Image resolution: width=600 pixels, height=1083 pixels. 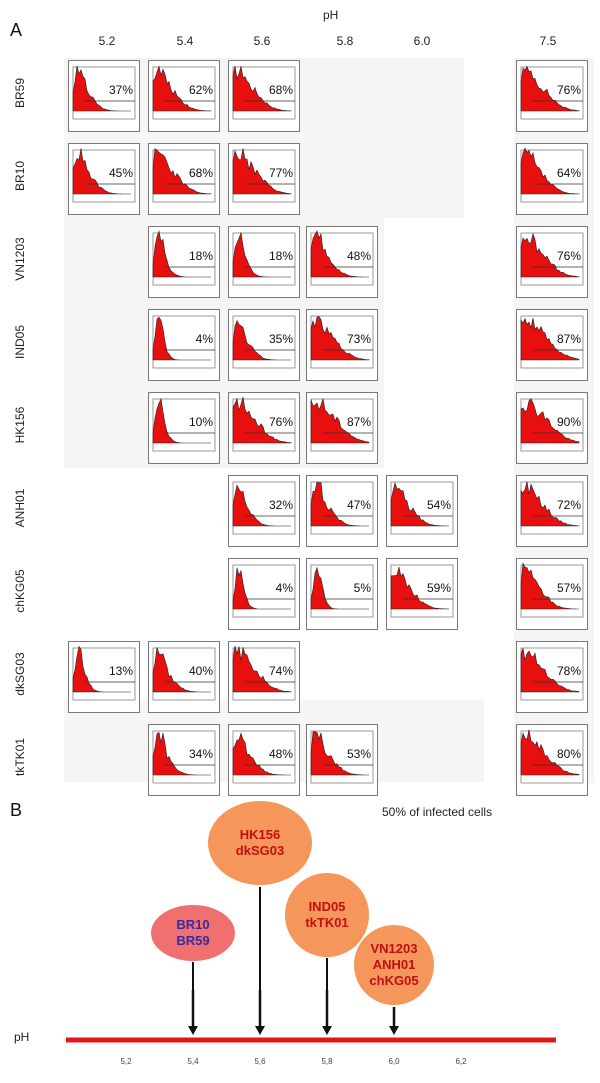 I want to click on ph-header-5-4: 5.4, so click(x=185, y=41).